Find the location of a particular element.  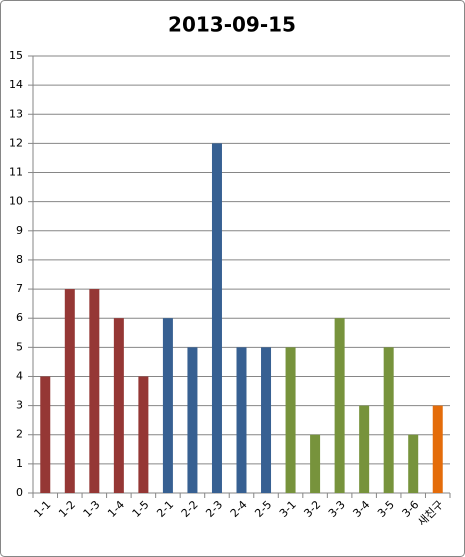

y-tick-label: 3 is located at coordinates (19, 405).